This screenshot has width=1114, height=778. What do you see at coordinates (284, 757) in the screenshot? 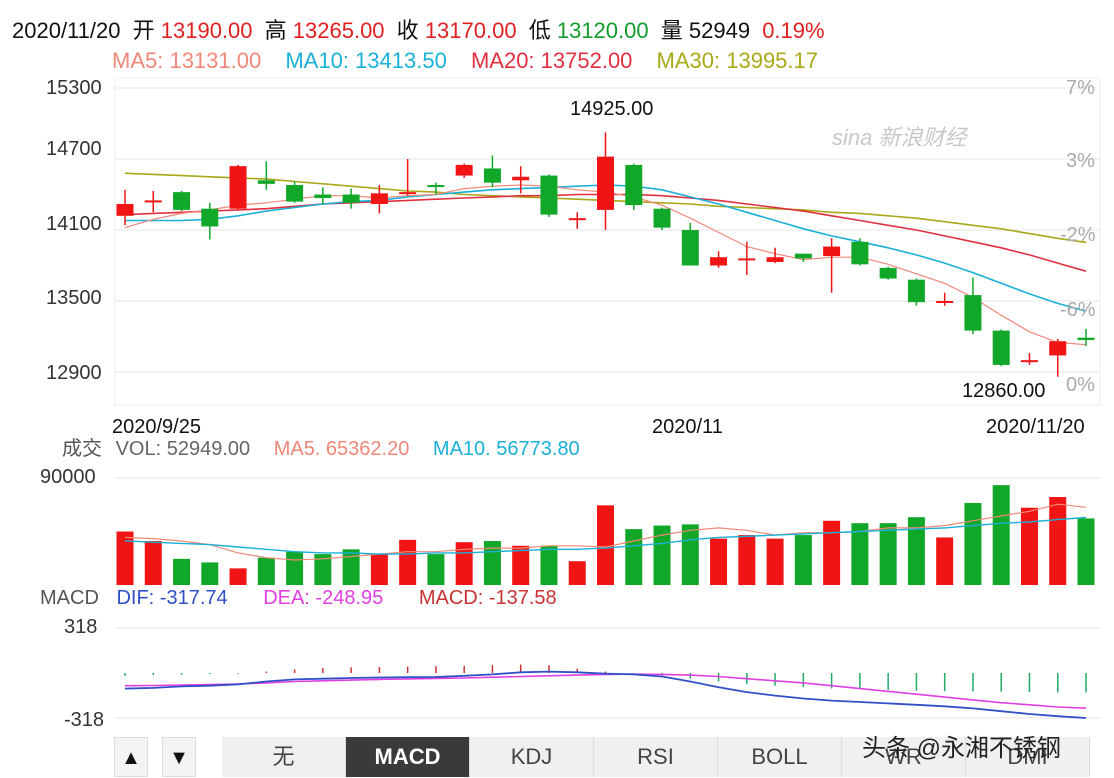
I see `tab-none: 无` at bounding box center [284, 757].